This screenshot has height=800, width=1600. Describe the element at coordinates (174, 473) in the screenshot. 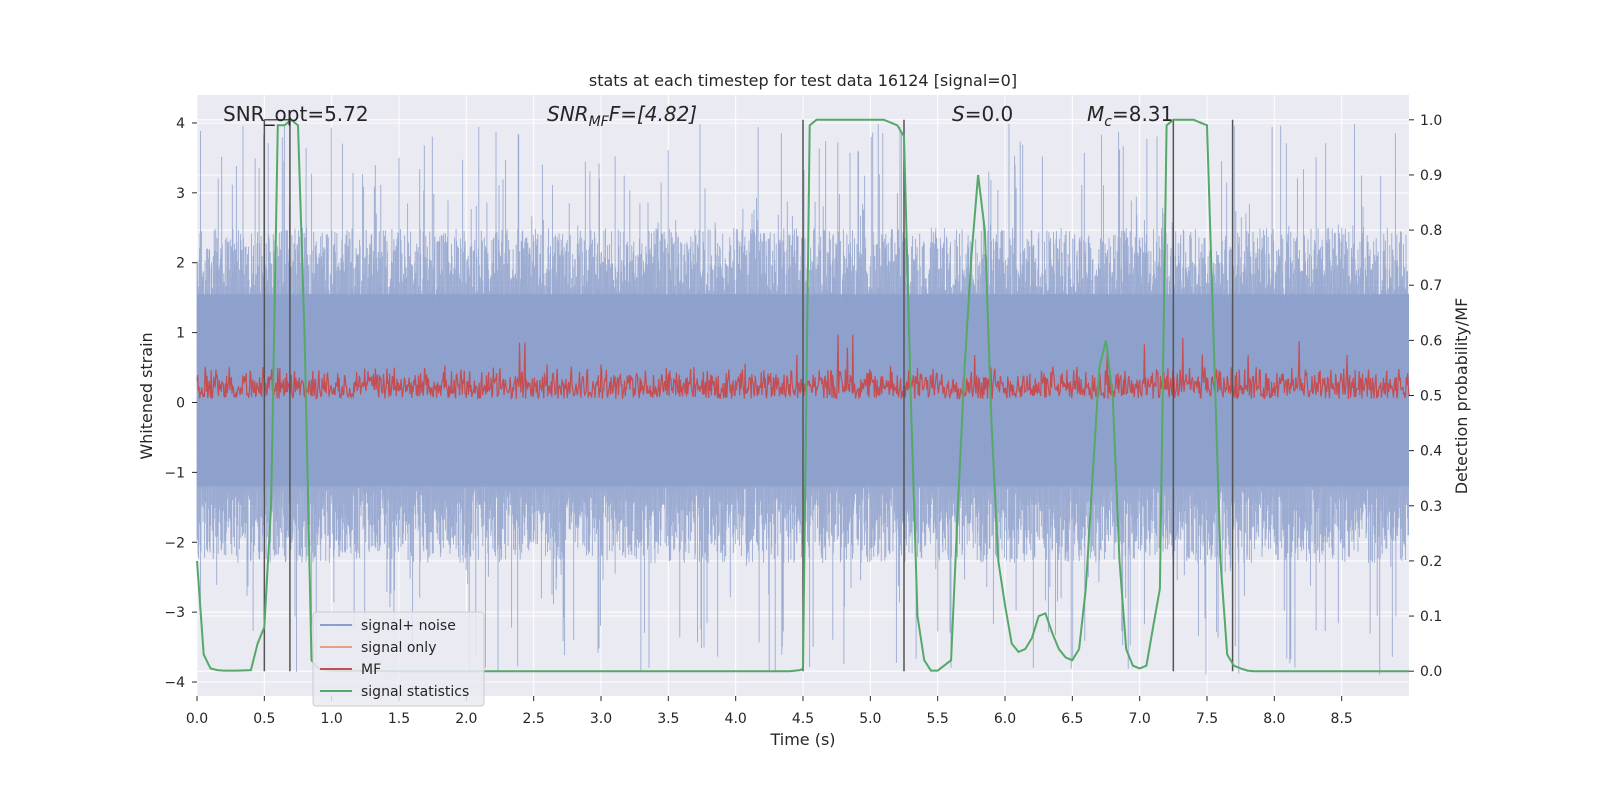

I see `y-tick-label: −1` at that location.